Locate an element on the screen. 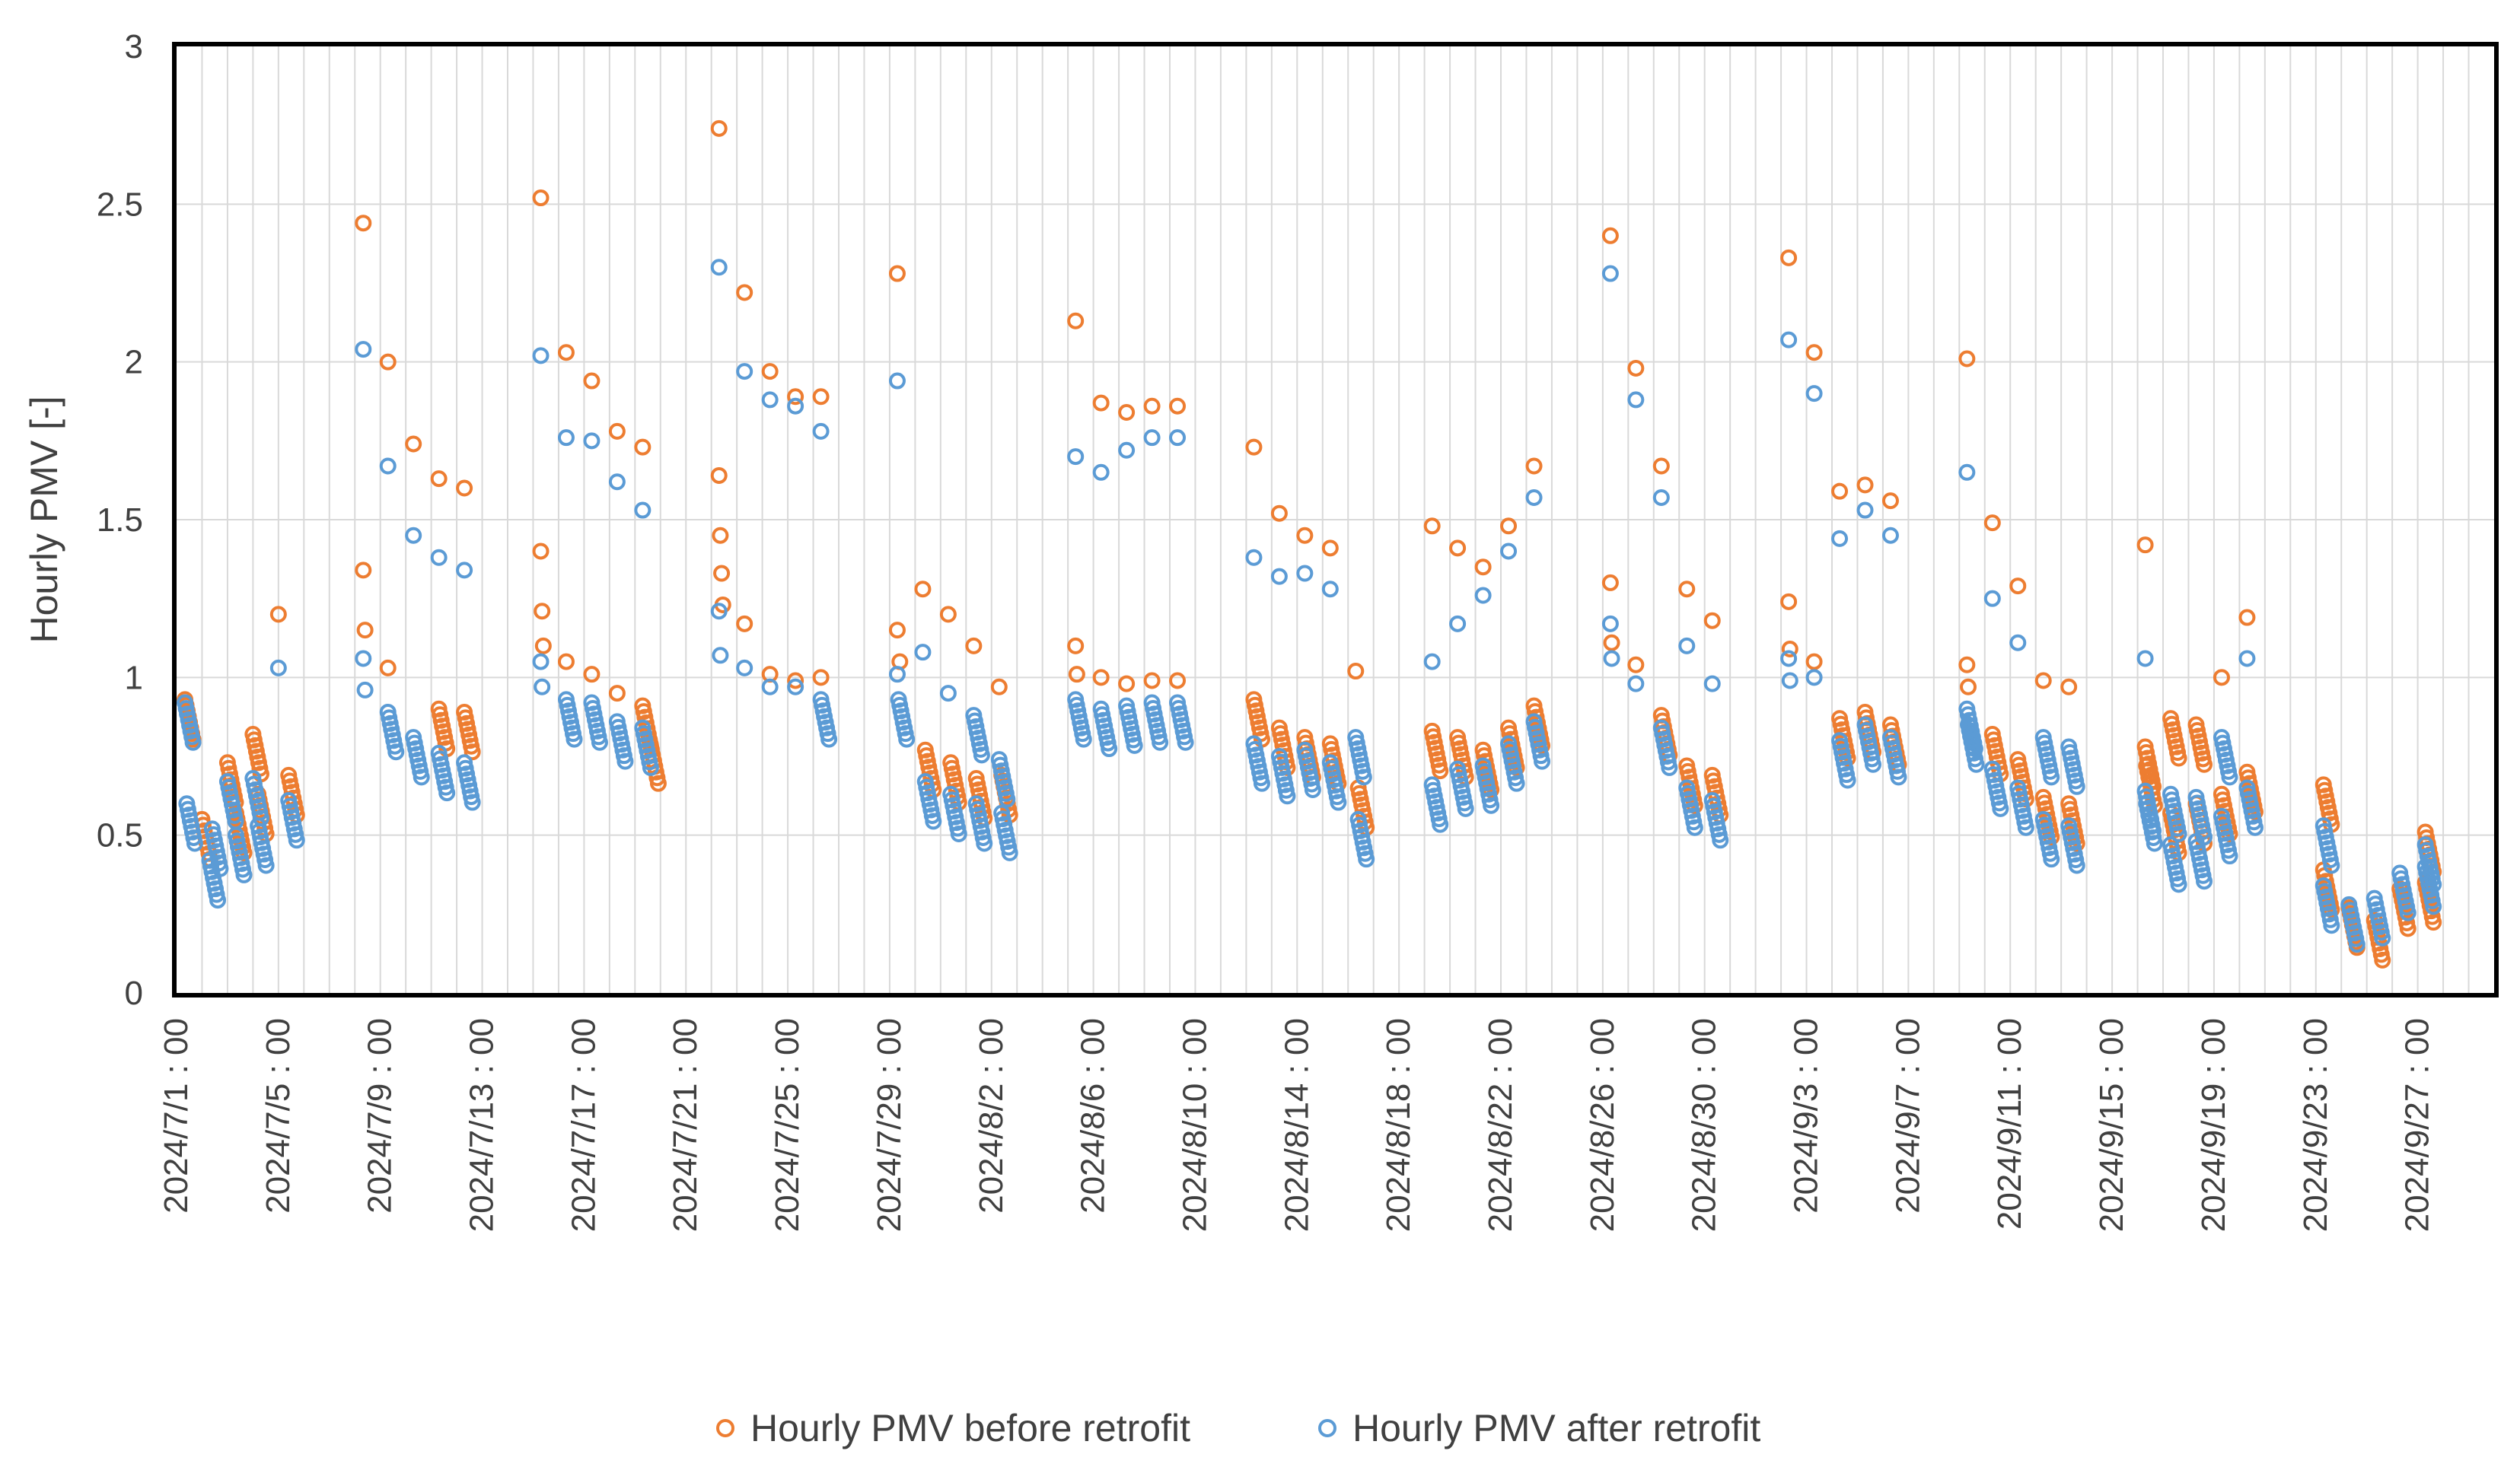 The image size is (2520, 1470). x-tick-label: 2024/7/9 : 00 is located at coordinates (380, 1116).